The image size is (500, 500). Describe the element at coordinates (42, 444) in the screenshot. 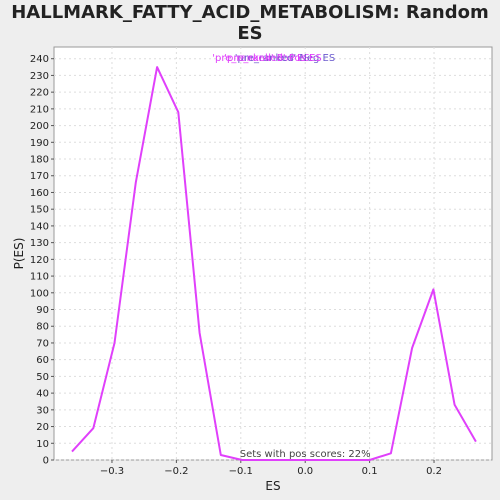

I see `y-tick-label: 10` at that location.